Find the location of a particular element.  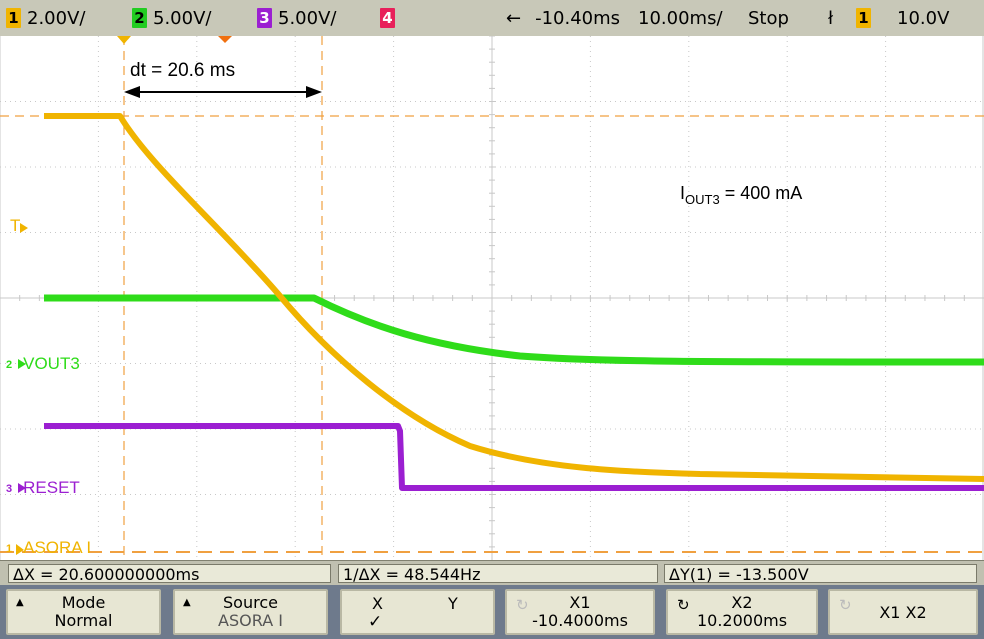

ch3-badge: 3 is located at coordinates (264, 18).